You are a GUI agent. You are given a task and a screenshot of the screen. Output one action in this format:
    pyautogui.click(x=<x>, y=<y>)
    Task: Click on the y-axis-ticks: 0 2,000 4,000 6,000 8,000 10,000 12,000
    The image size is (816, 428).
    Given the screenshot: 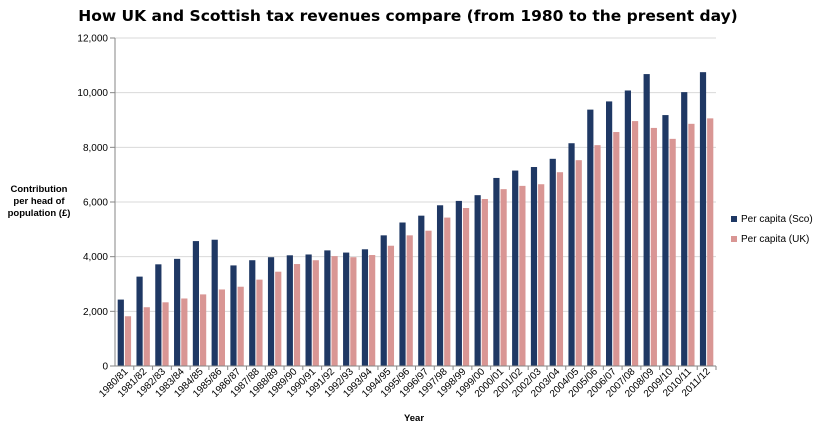 What is the action you would take?
    pyautogui.click(x=96, y=203)
    